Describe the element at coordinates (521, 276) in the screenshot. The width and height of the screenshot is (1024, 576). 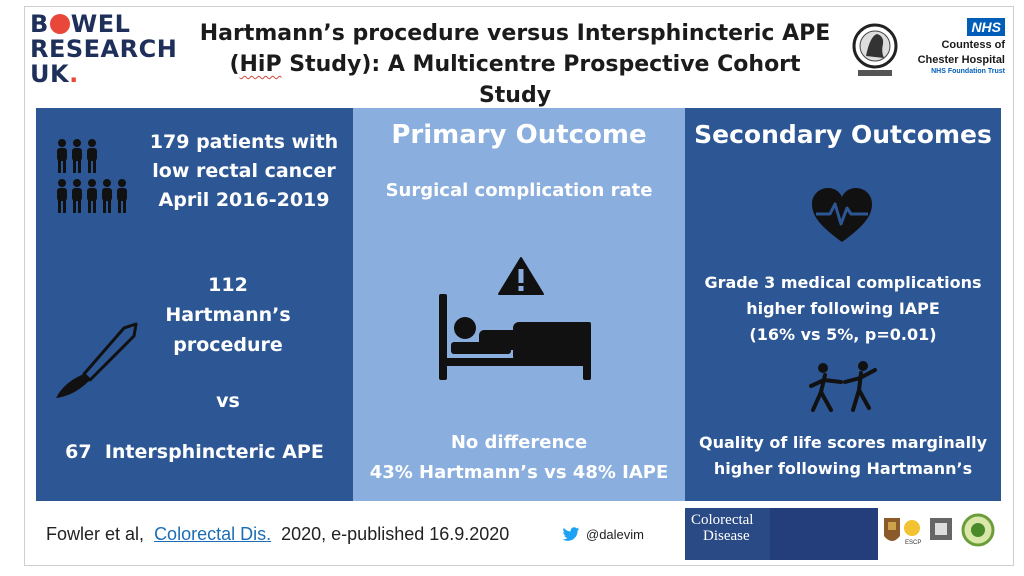
I see `warning-icon` at that location.